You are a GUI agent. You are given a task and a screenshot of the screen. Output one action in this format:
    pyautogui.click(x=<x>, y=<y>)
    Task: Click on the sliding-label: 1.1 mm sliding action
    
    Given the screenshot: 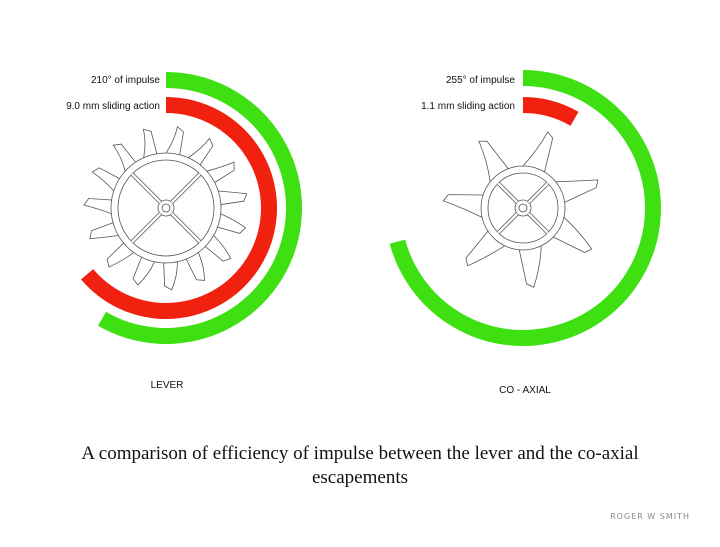 What is the action you would take?
    pyautogui.click(x=468, y=106)
    